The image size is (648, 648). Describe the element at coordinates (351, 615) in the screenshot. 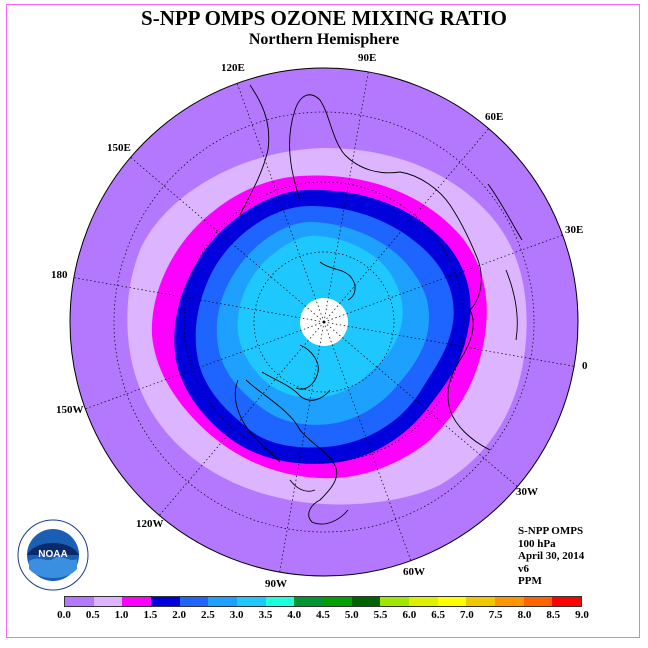

I see `colorbar-tick-label: 5.0` at that location.